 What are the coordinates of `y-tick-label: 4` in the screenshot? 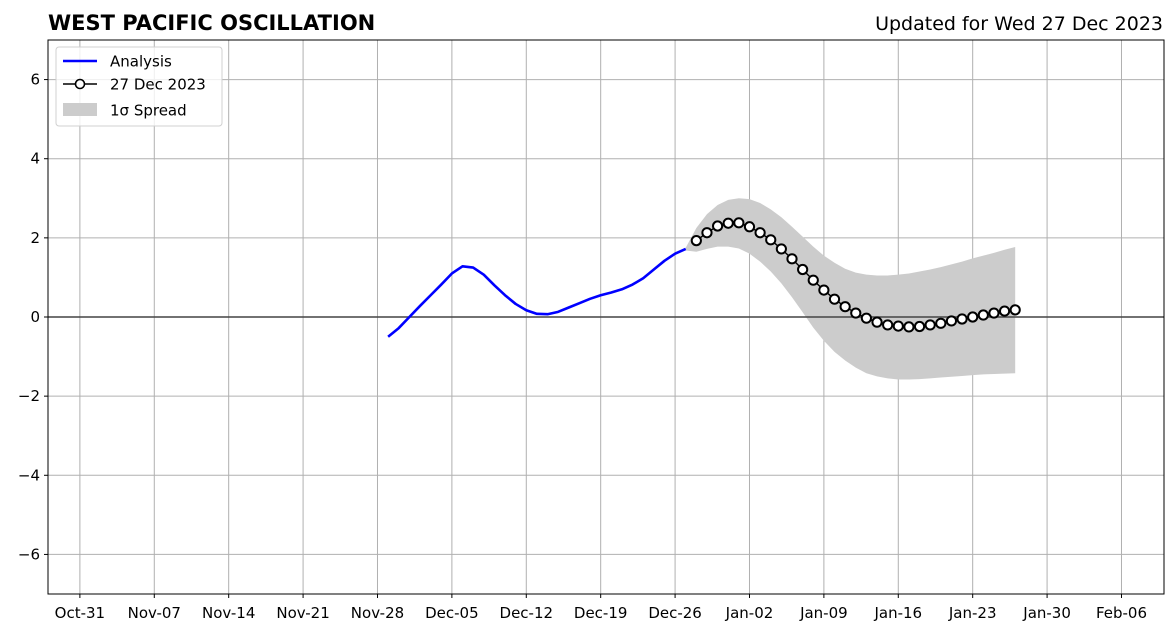 It's located at (35, 159).